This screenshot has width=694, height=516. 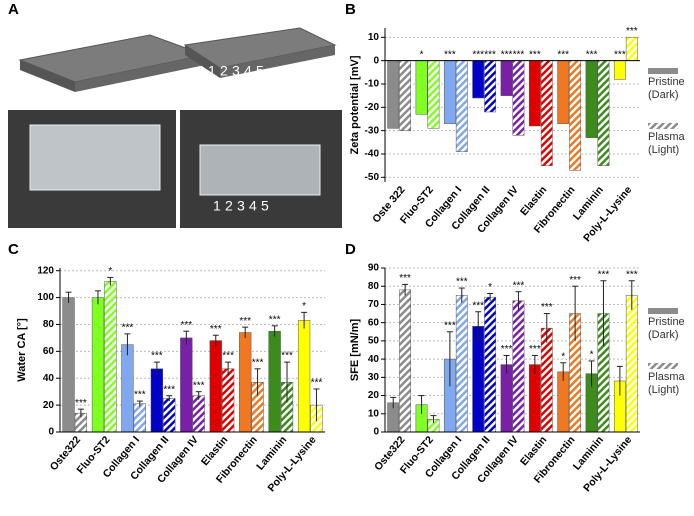 What do you see at coordinates (13, 249) in the screenshot?
I see `panel-label: C` at bounding box center [13, 249].